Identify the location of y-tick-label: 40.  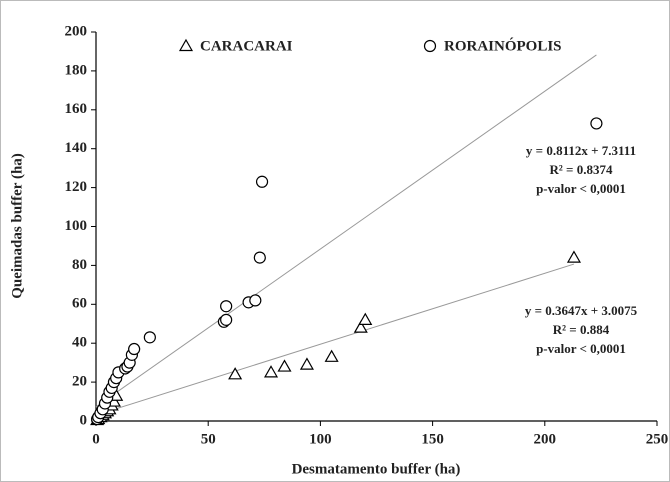
(79, 343).